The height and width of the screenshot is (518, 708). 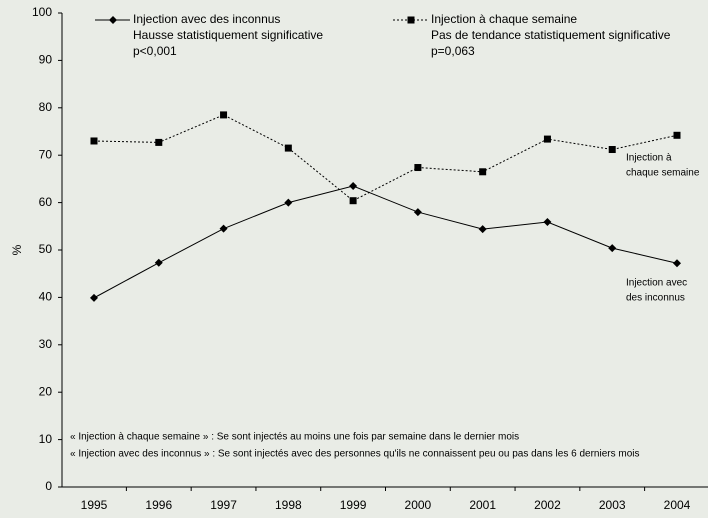 What do you see at coordinates (46, 202) in the screenshot?
I see `y-tick-label: 60` at bounding box center [46, 202].